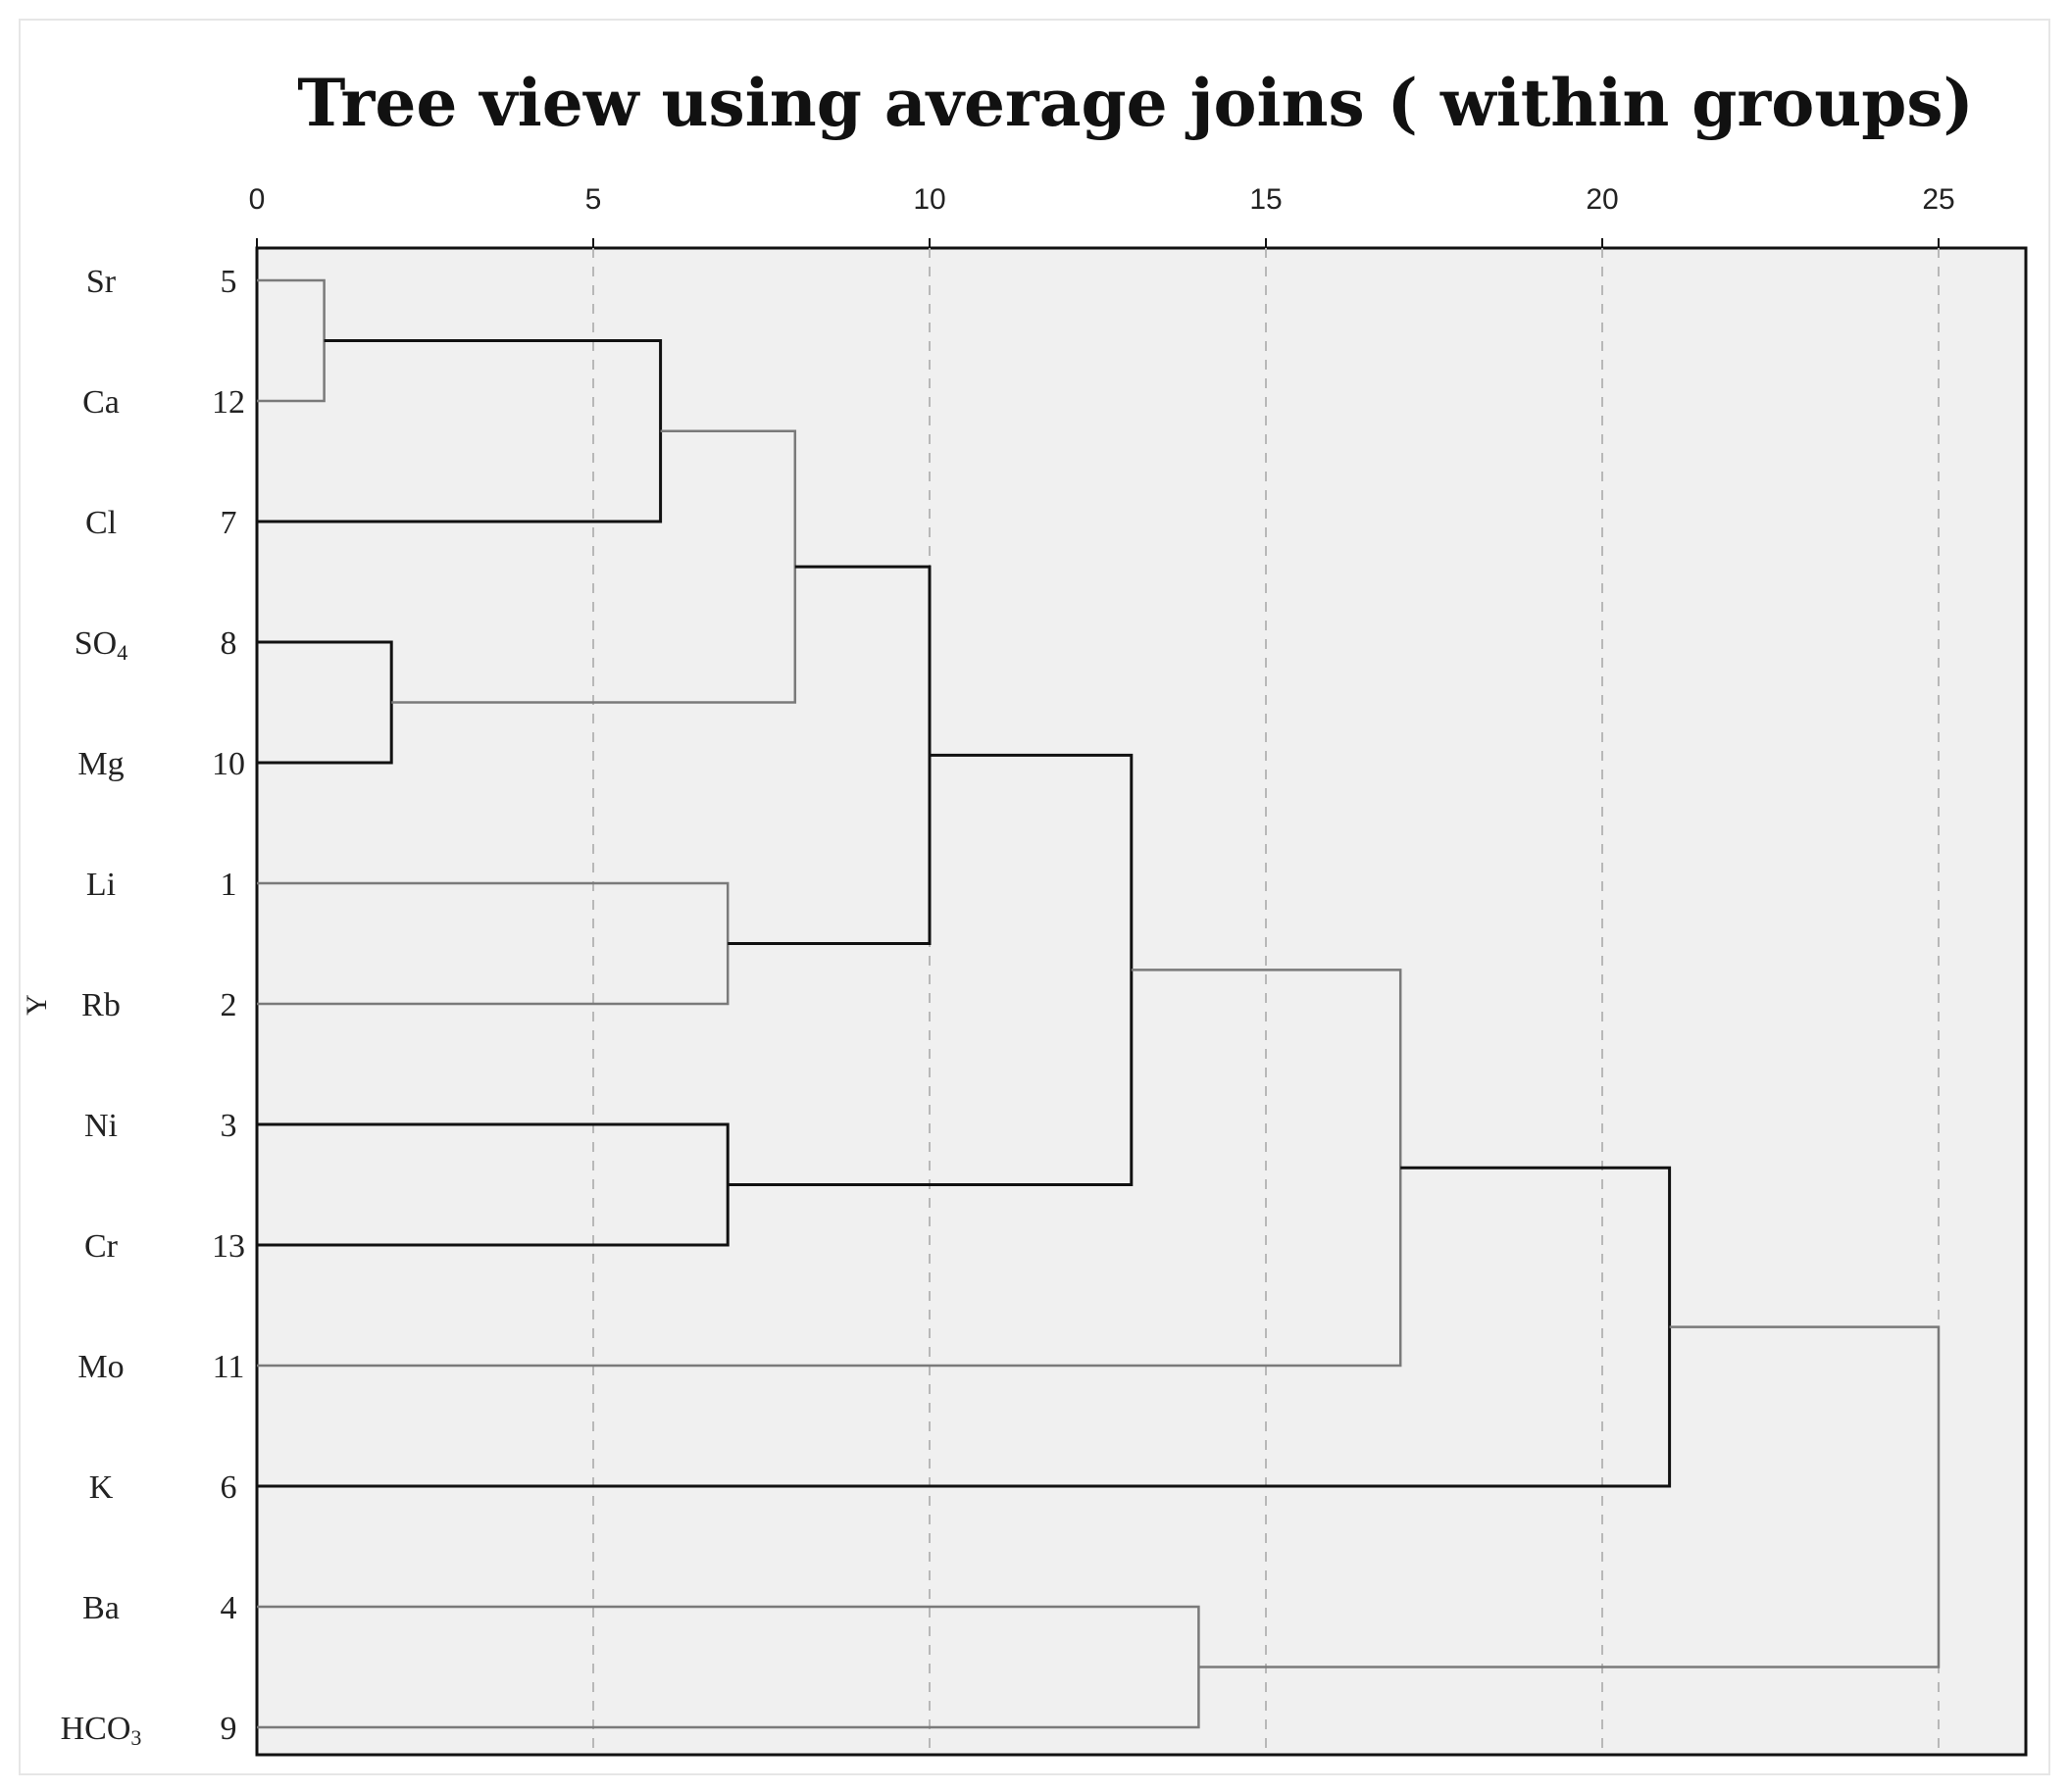 This screenshot has width=2069, height=1792. What do you see at coordinates (1265, 200) in the screenshot?
I see `x-tick-label: 15` at bounding box center [1265, 200].